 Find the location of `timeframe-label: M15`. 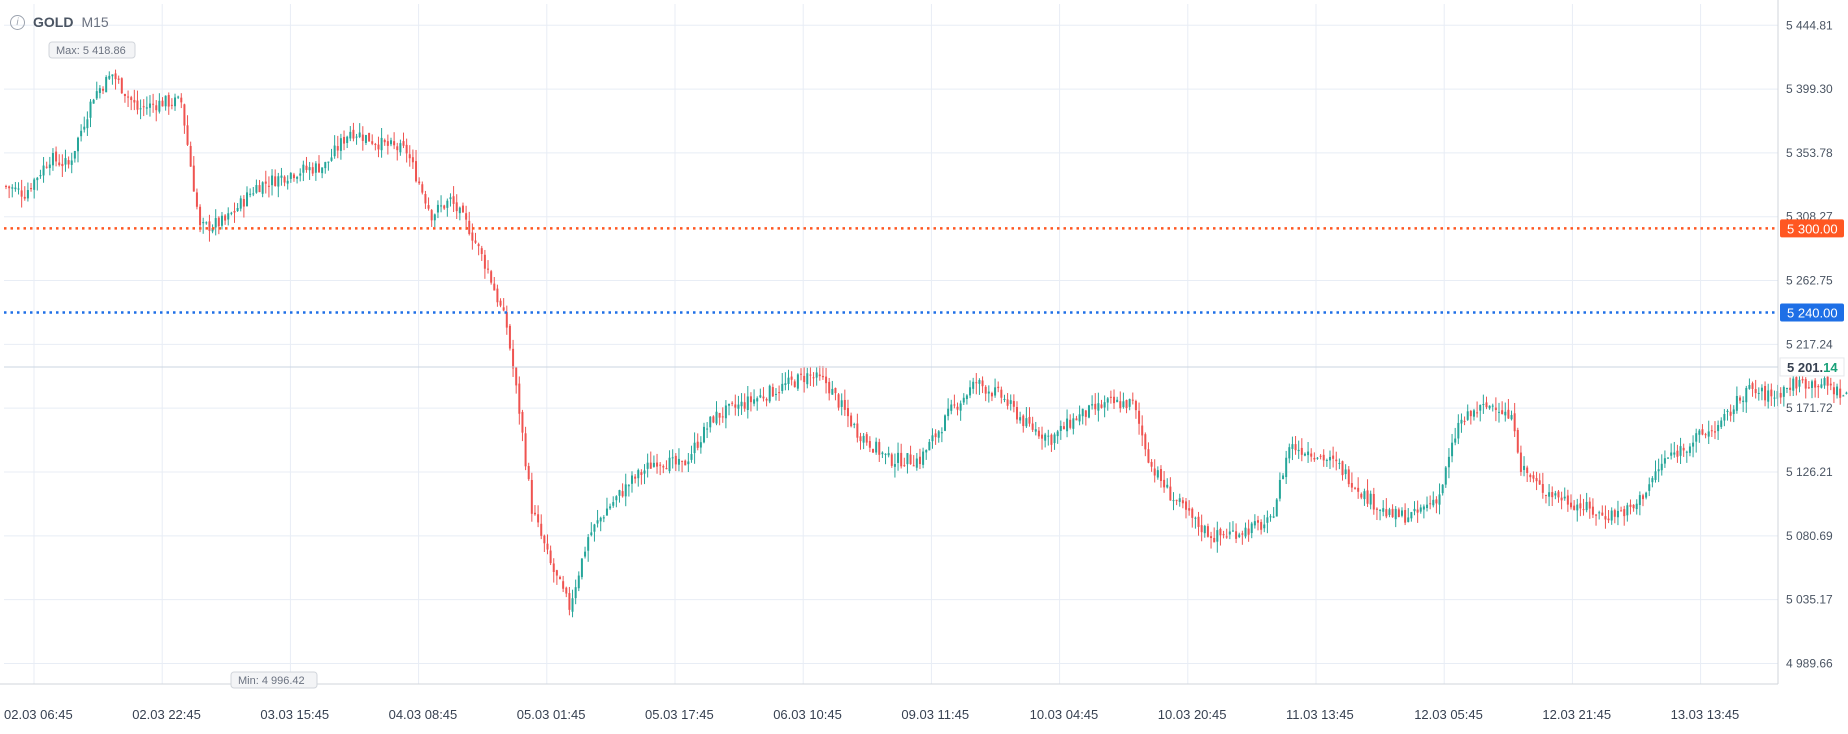

timeframe-label: M15 is located at coordinates (95, 22).